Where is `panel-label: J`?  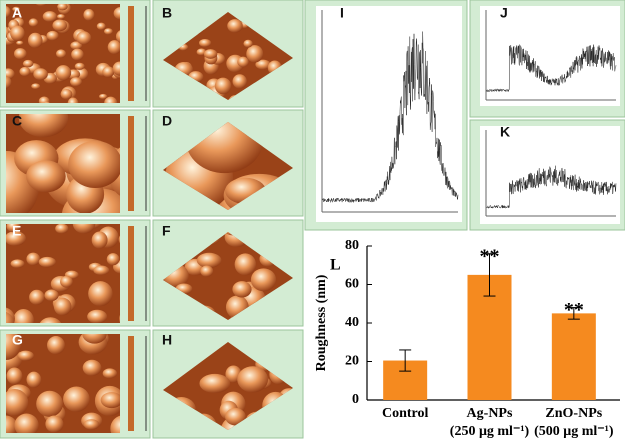 panel-label: J is located at coordinates (504, 13).